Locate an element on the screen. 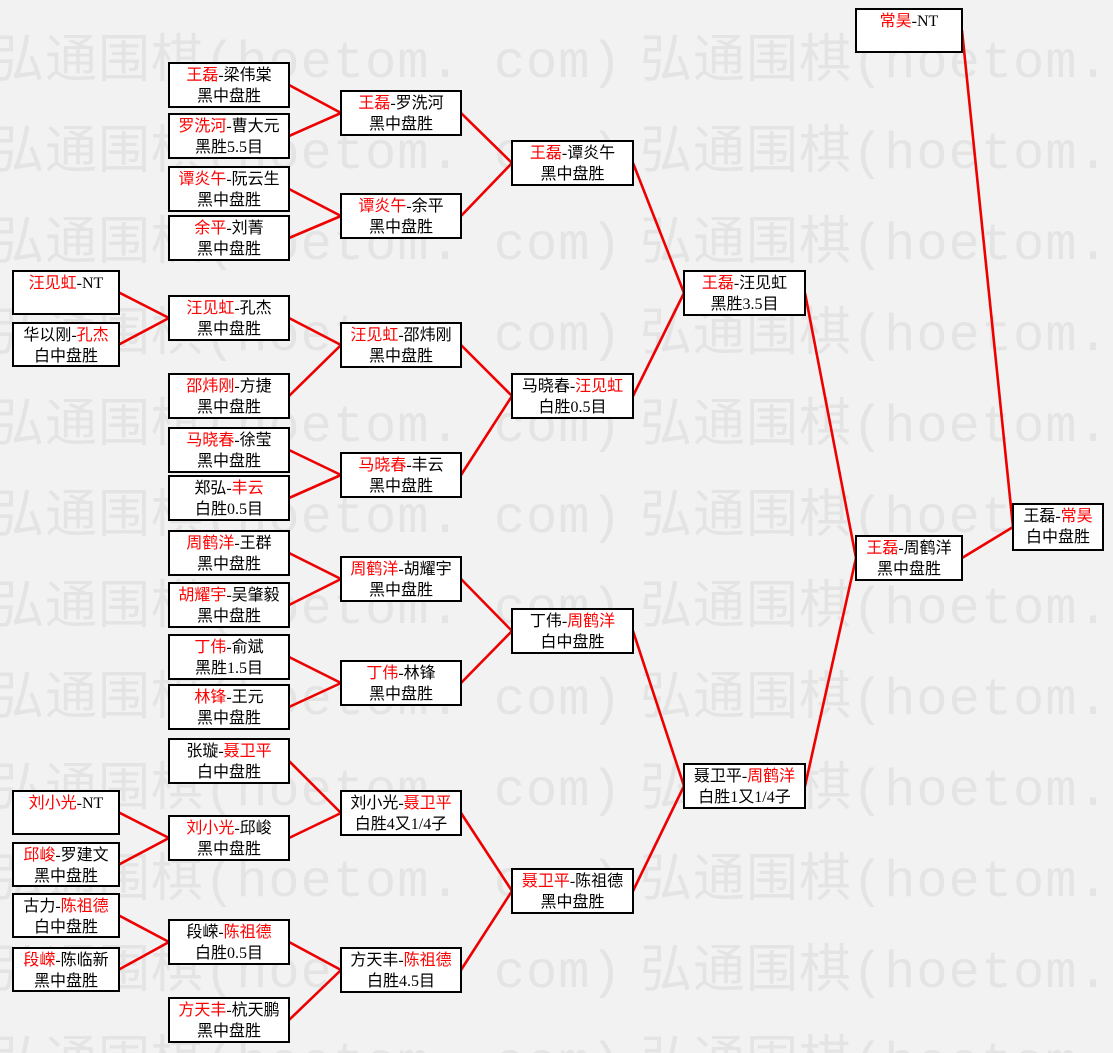 This screenshot has height=1053, width=1113. match-box-c2_5: 周鹤洋-胡耀宇 黑中盘胜 is located at coordinates (401, 579).